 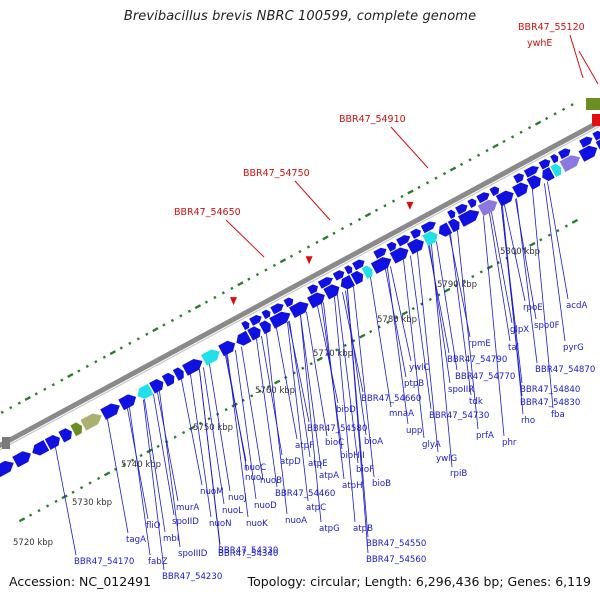 I want to click on gene-label: nuoN, so click(x=220, y=524).